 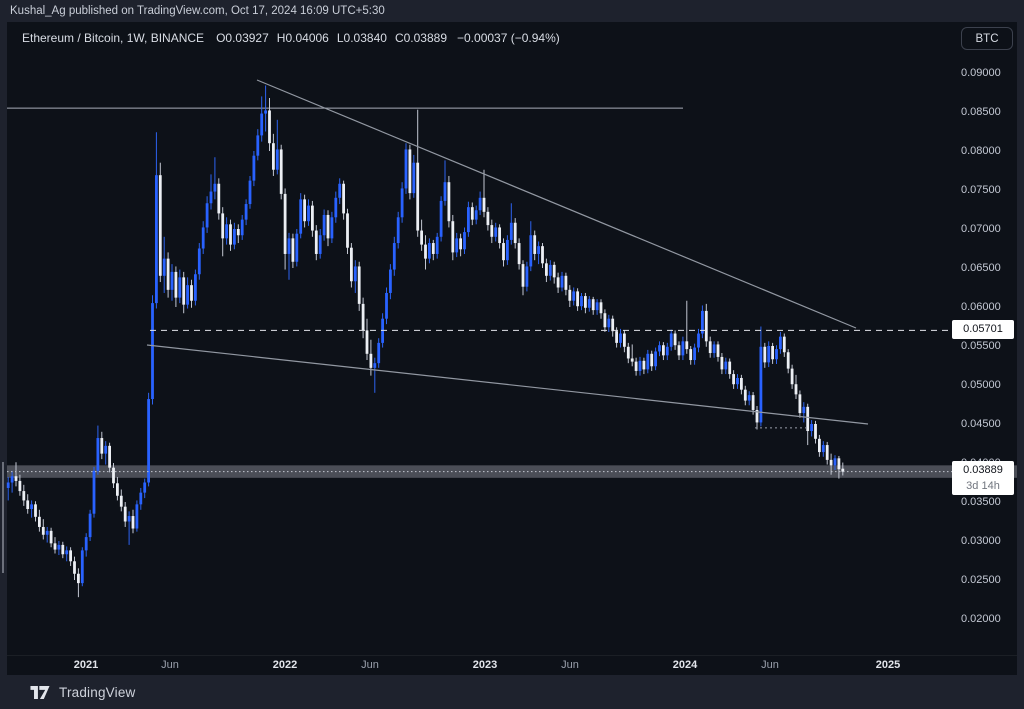 What do you see at coordinates (981, 189) in the screenshot?
I see `price-tick: 0.07500` at bounding box center [981, 189].